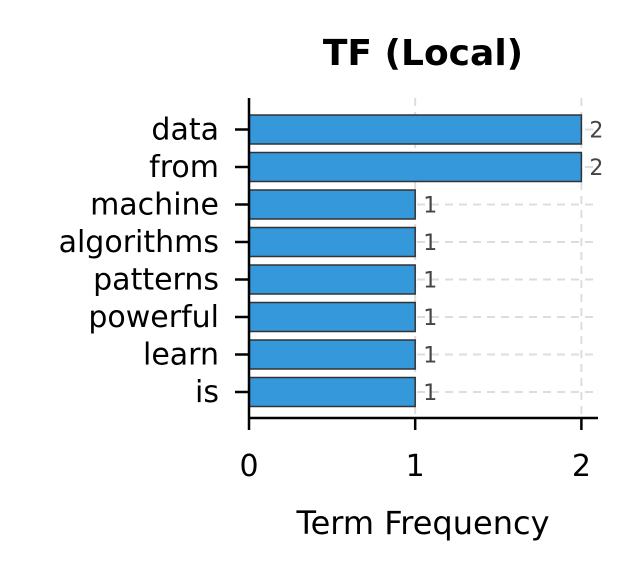 The width and height of the screenshot is (635, 574). I want to click on bar-algorithms, so click(332, 242).